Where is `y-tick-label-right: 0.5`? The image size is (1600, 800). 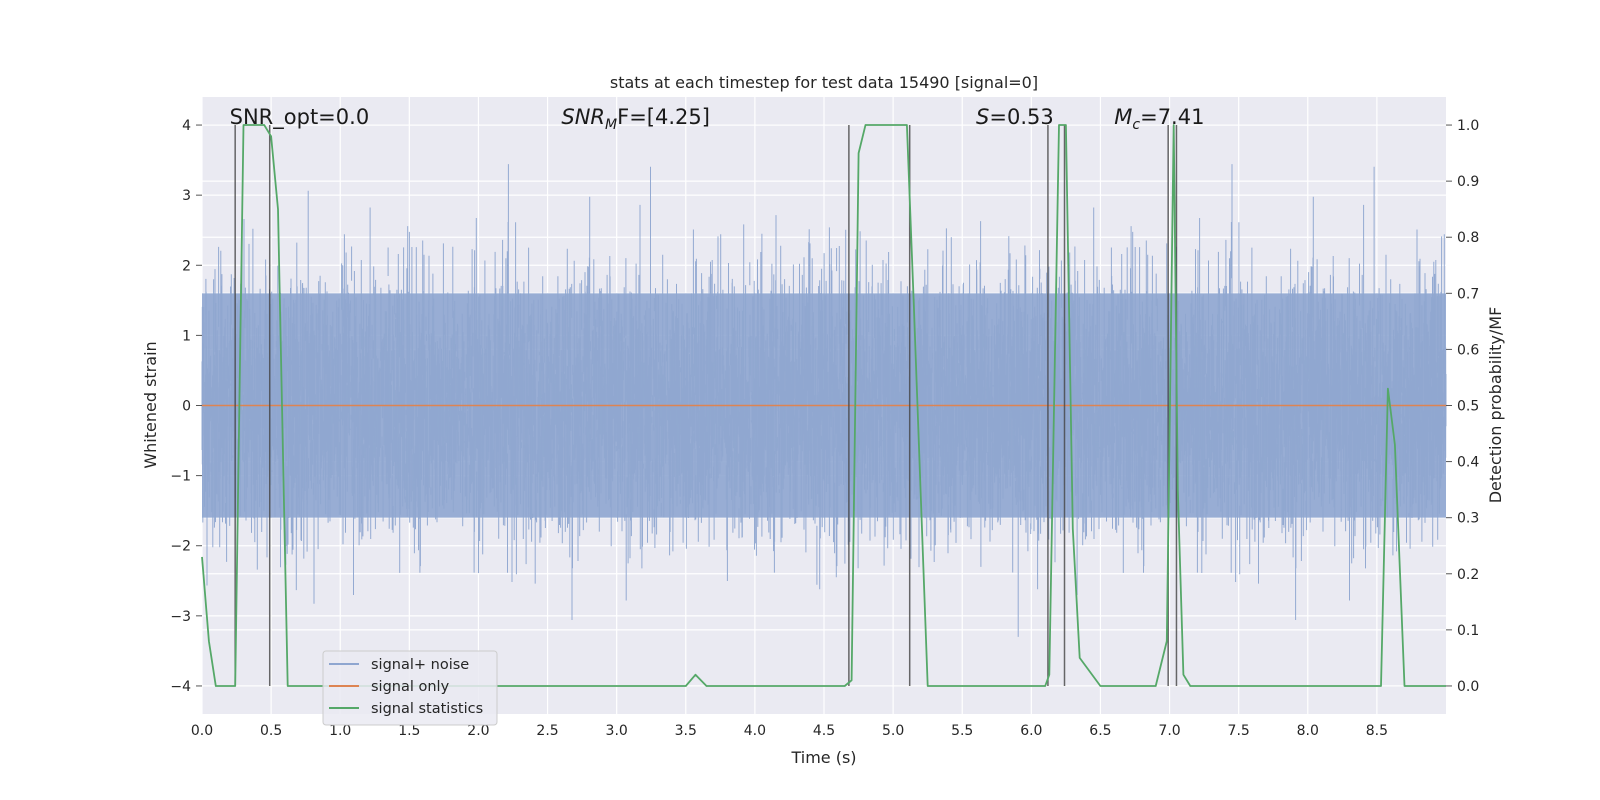
y-tick-label-right: 0.5 is located at coordinates (1468, 407).